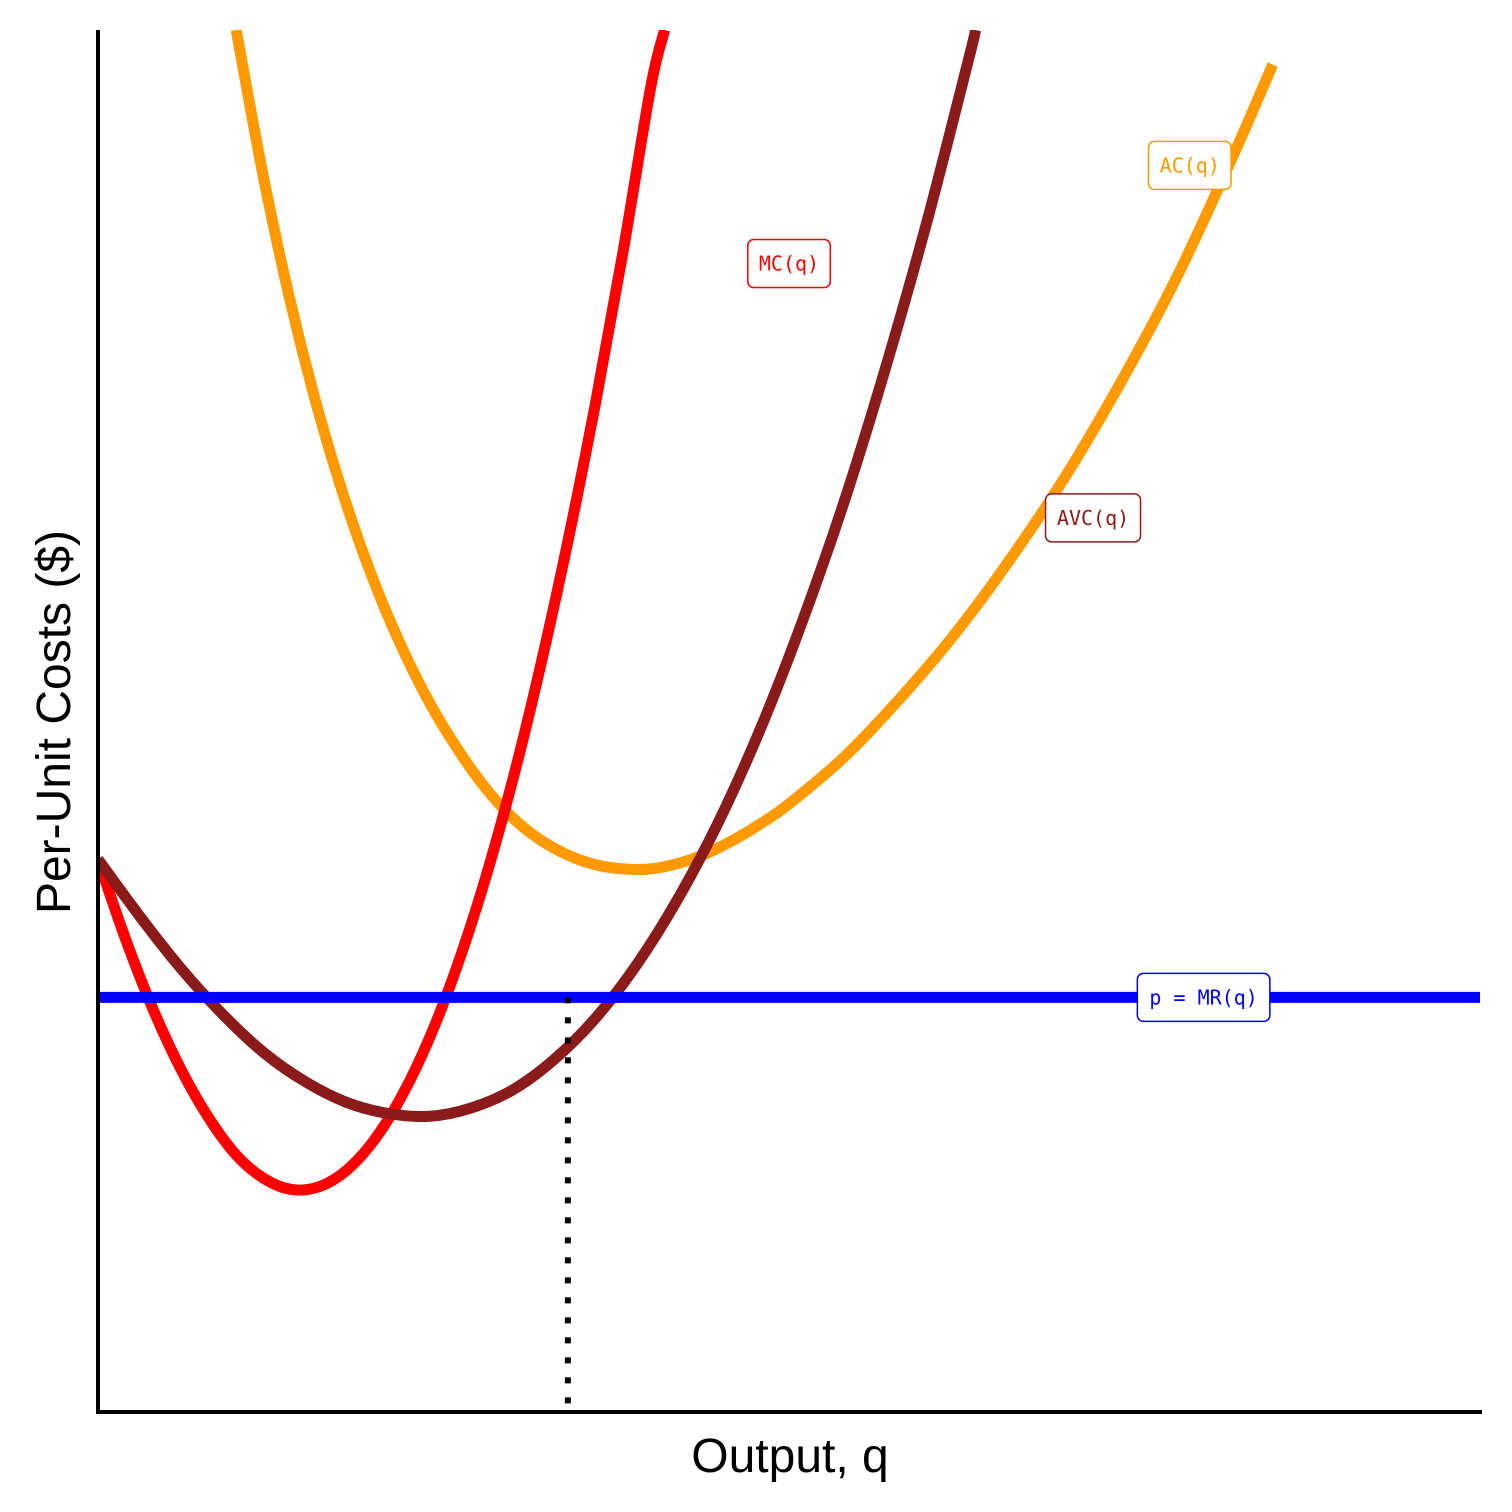 The height and width of the screenshot is (1512, 1512). Describe the element at coordinates (789, 1456) in the screenshot. I see `x-axis-title: Output, q` at that location.